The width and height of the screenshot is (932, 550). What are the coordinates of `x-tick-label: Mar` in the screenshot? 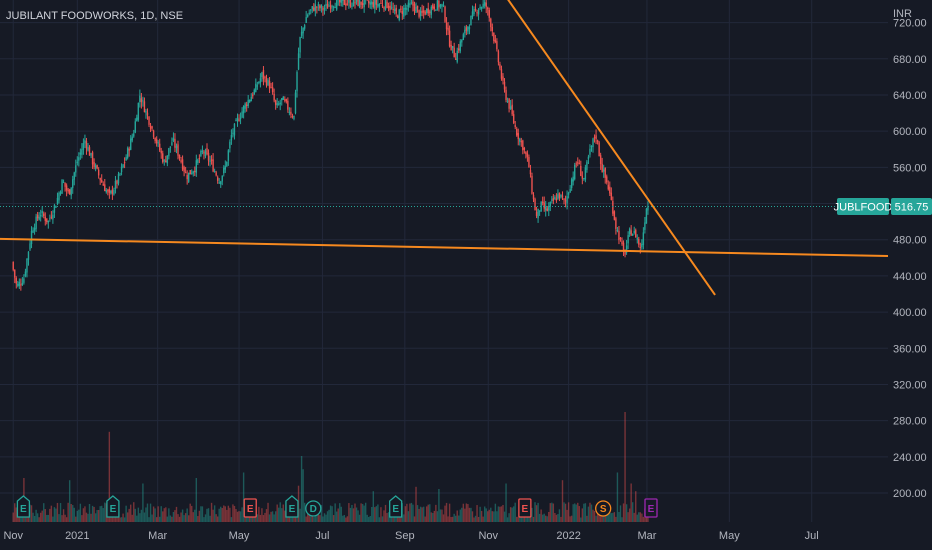 It's located at (646, 536).